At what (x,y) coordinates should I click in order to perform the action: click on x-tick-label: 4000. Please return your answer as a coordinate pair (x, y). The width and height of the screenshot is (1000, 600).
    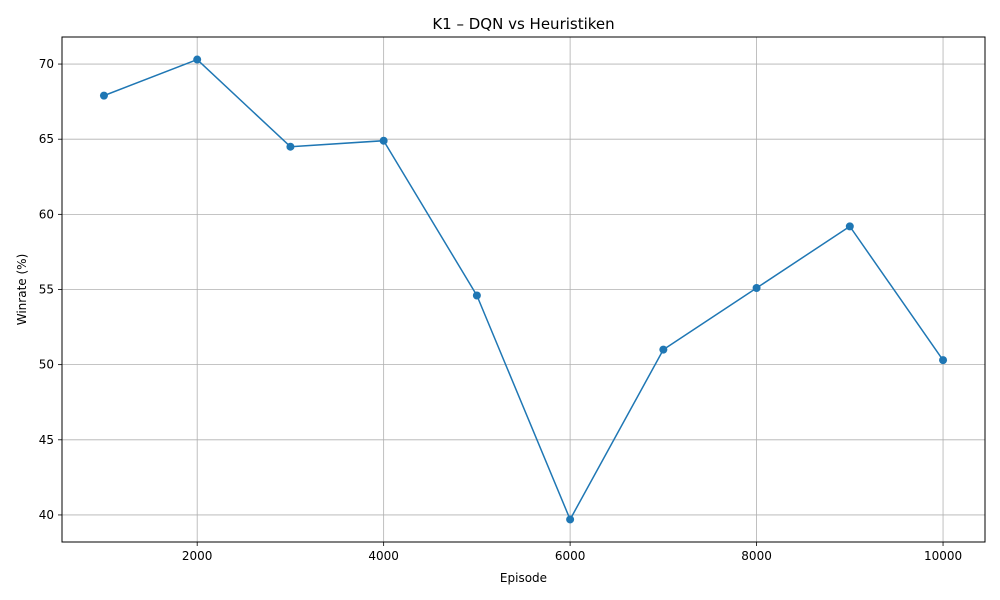
    Looking at the image, I should click on (383, 556).